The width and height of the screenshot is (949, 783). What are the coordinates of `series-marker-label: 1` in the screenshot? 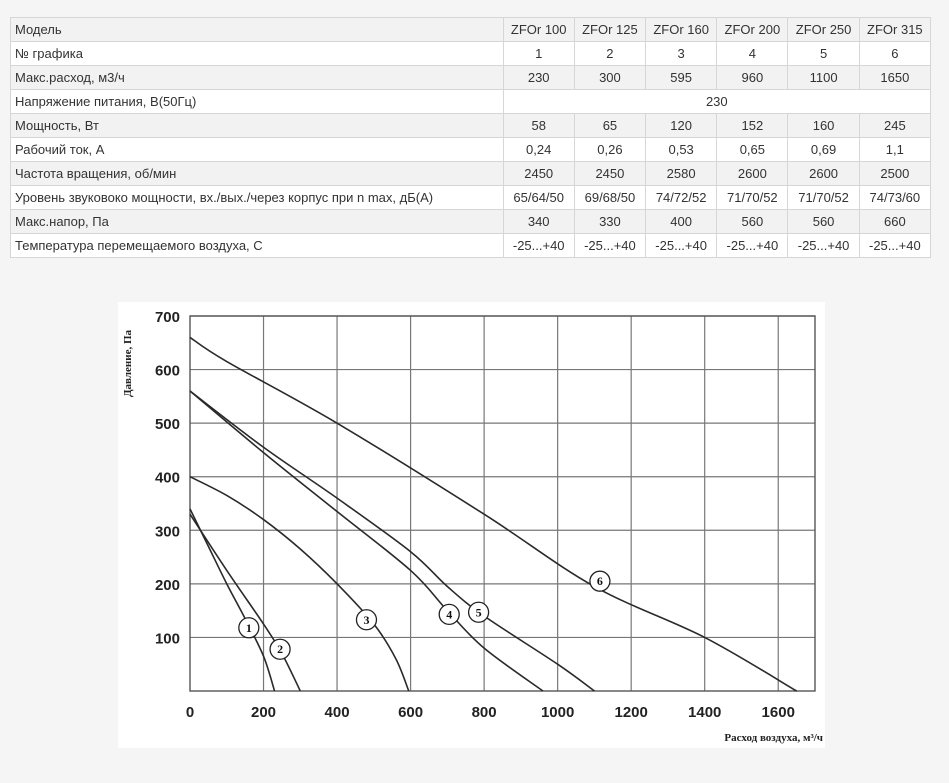 It's located at (249, 628).